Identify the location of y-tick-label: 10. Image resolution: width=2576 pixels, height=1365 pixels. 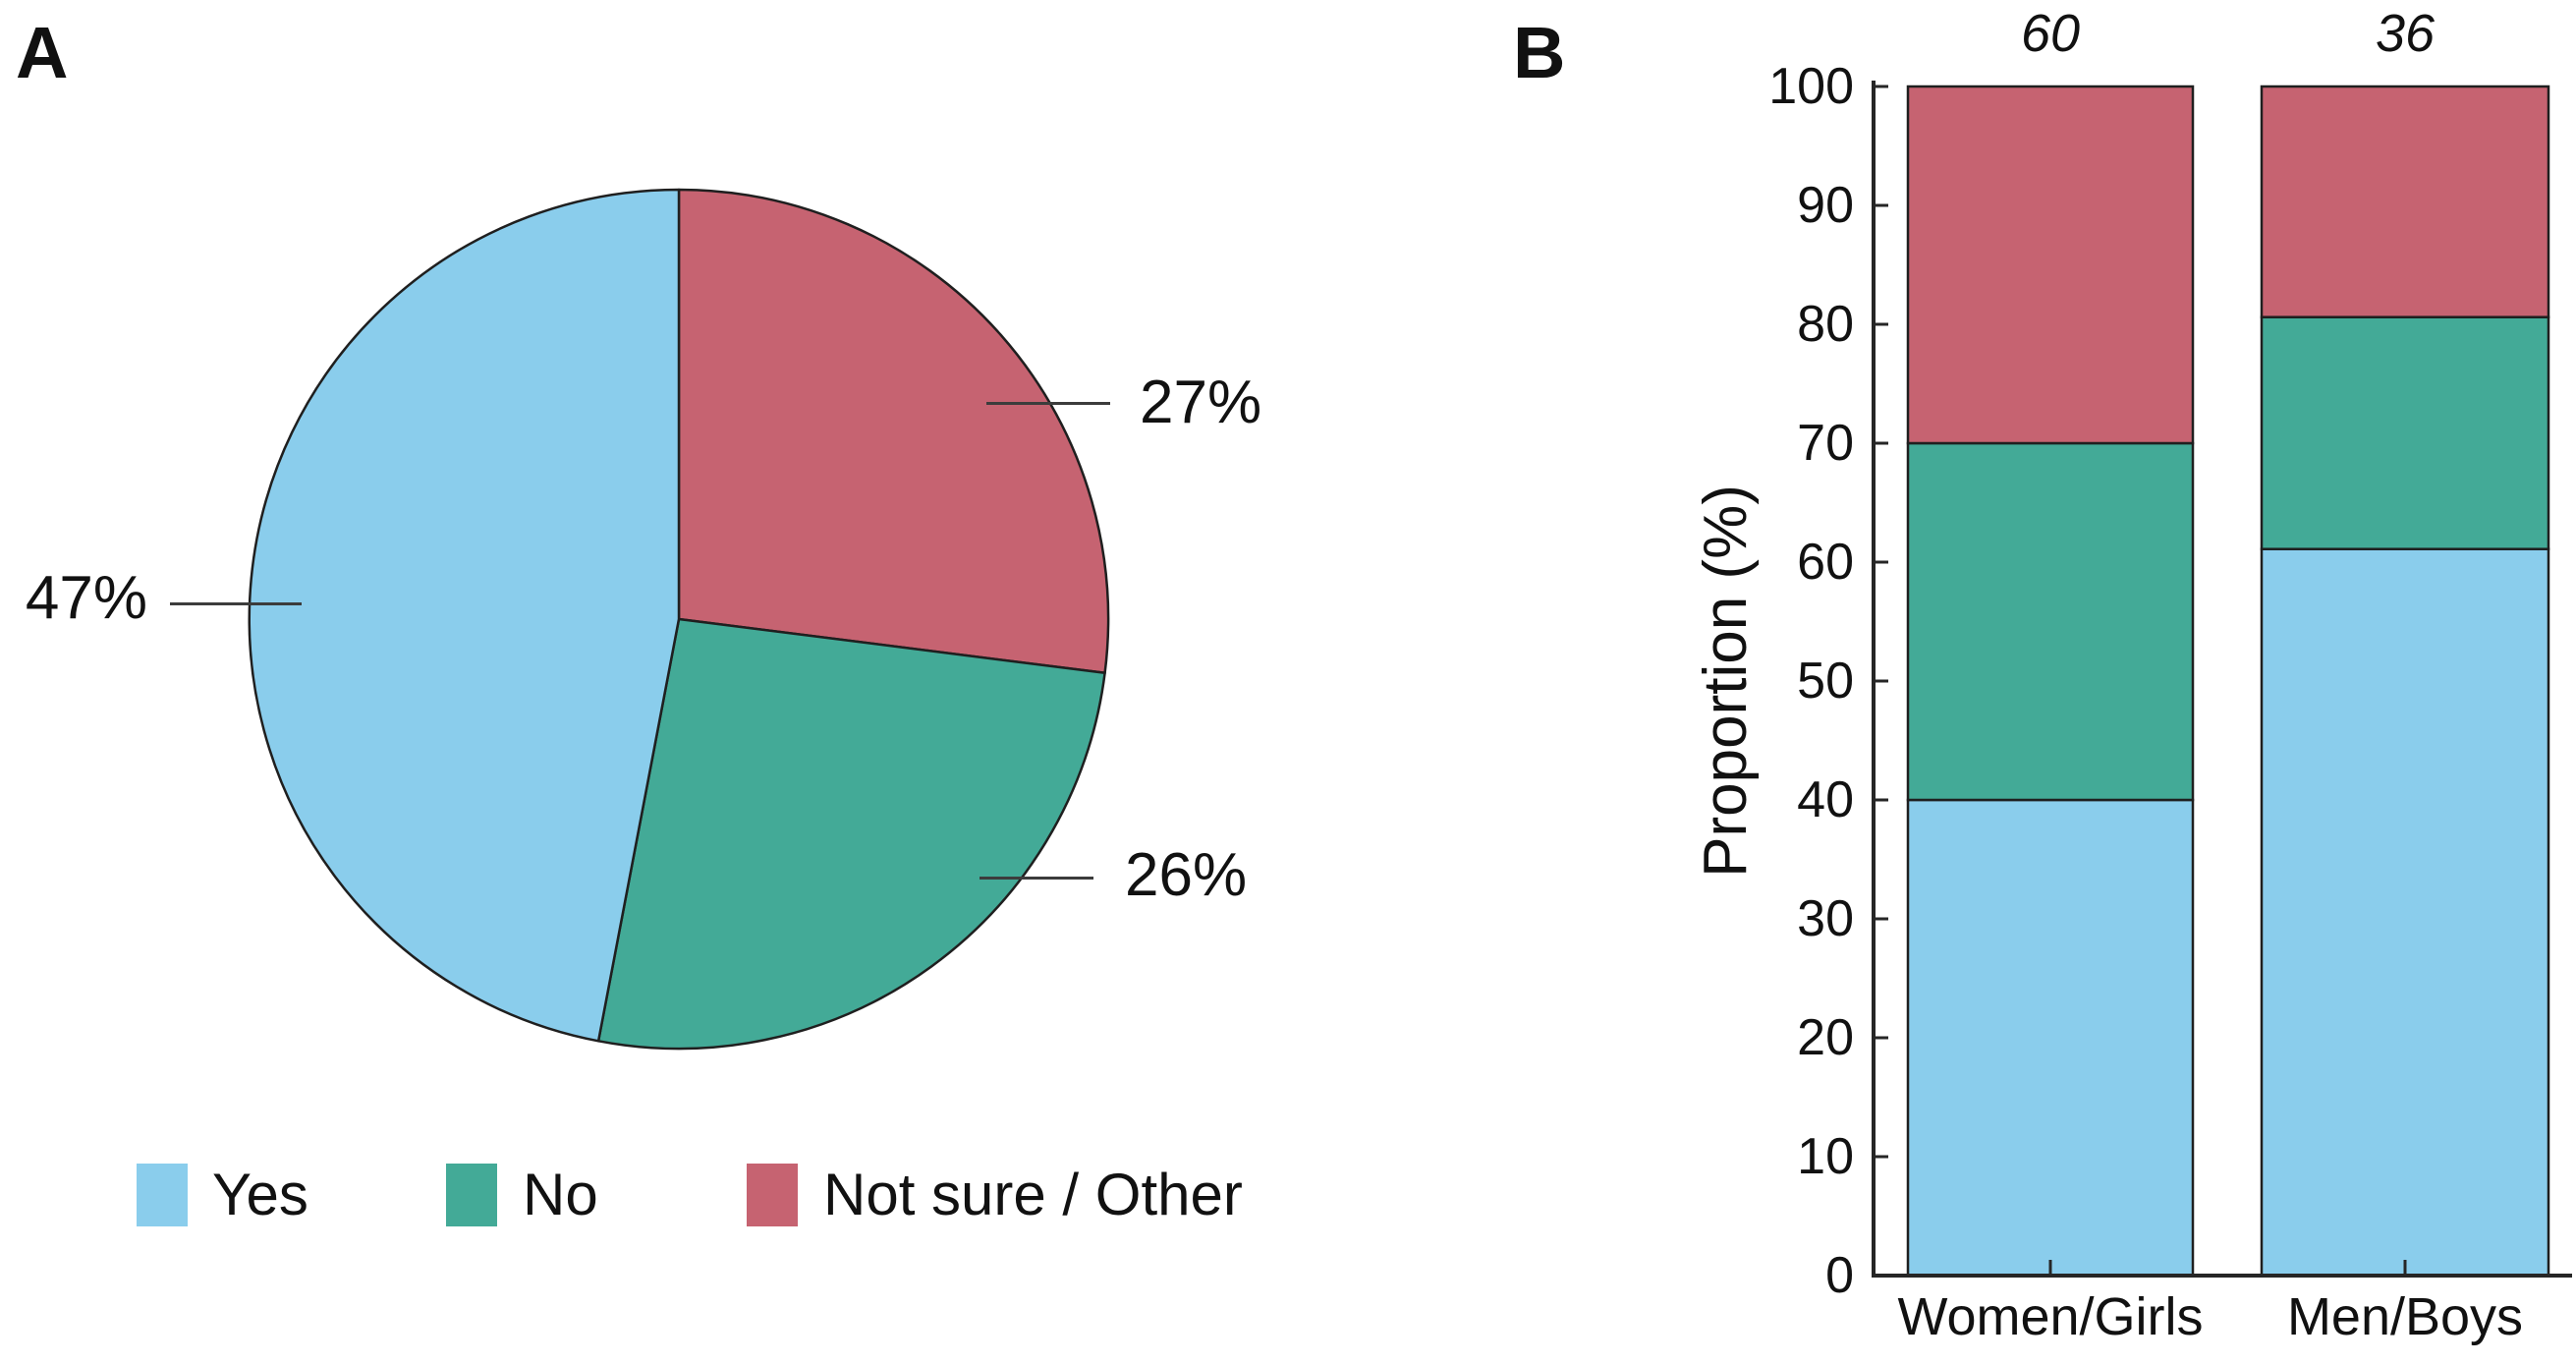
(1825, 1156).